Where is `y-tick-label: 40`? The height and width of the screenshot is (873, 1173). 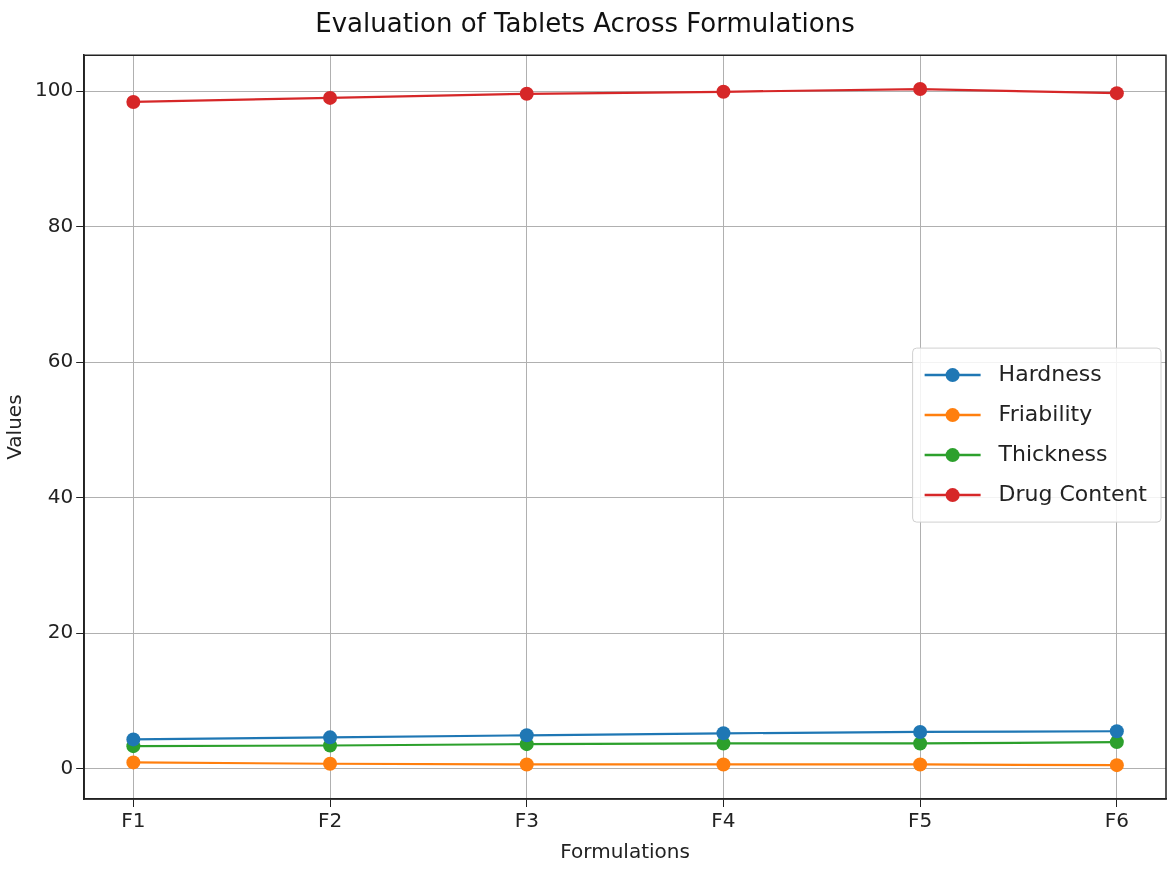 y-tick-label: 40 is located at coordinates (60, 495).